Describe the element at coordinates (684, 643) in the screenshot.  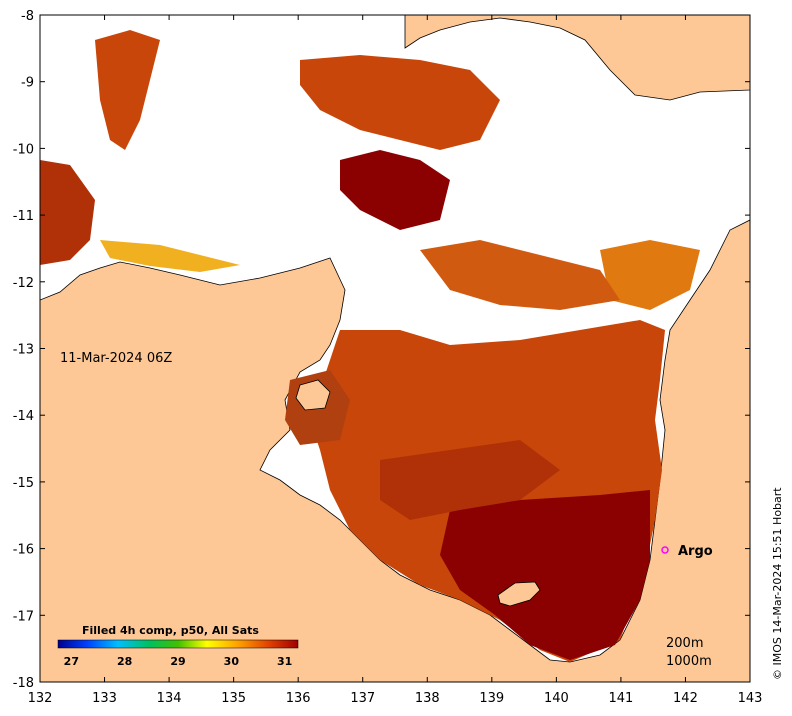
I see `depth-label-200m: 200m` at that location.